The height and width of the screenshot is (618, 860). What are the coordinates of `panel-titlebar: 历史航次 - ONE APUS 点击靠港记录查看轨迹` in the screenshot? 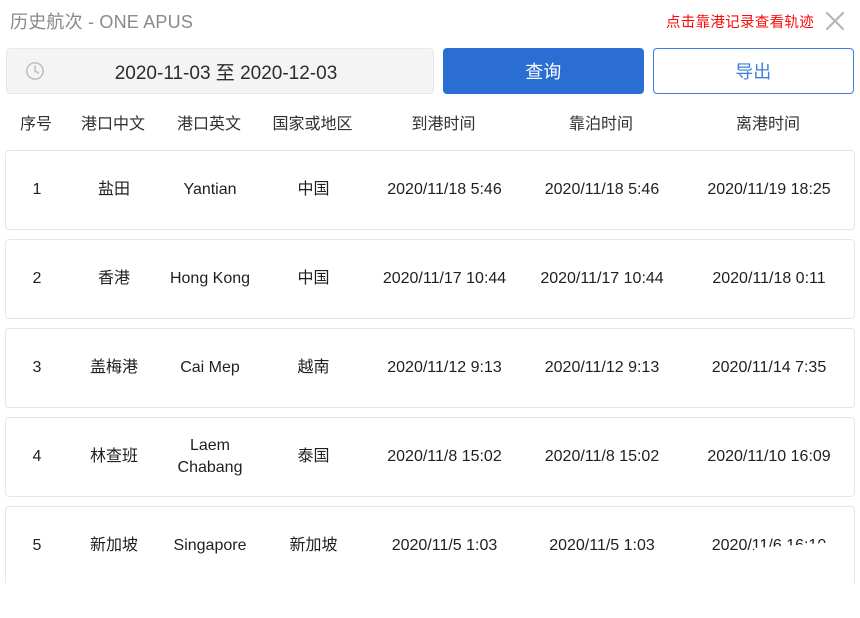 It's located at (430, 21).